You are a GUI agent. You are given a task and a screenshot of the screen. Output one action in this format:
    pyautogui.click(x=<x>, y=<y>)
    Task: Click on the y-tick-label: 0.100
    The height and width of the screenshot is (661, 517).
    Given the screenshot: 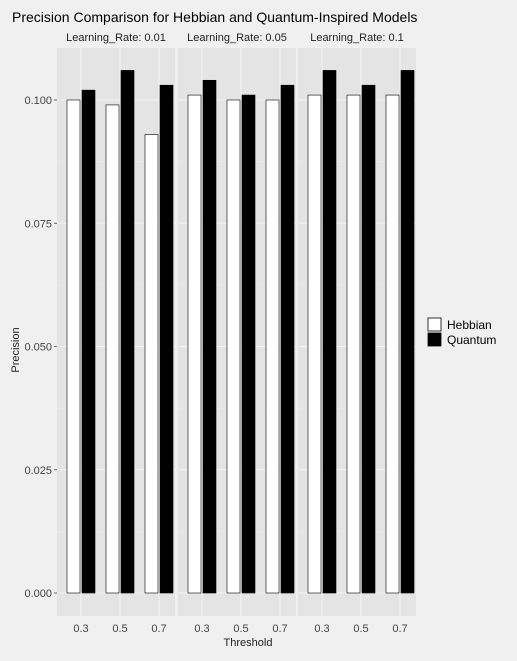 What is the action you would take?
    pyautogui.click(x=38, y=101)
    